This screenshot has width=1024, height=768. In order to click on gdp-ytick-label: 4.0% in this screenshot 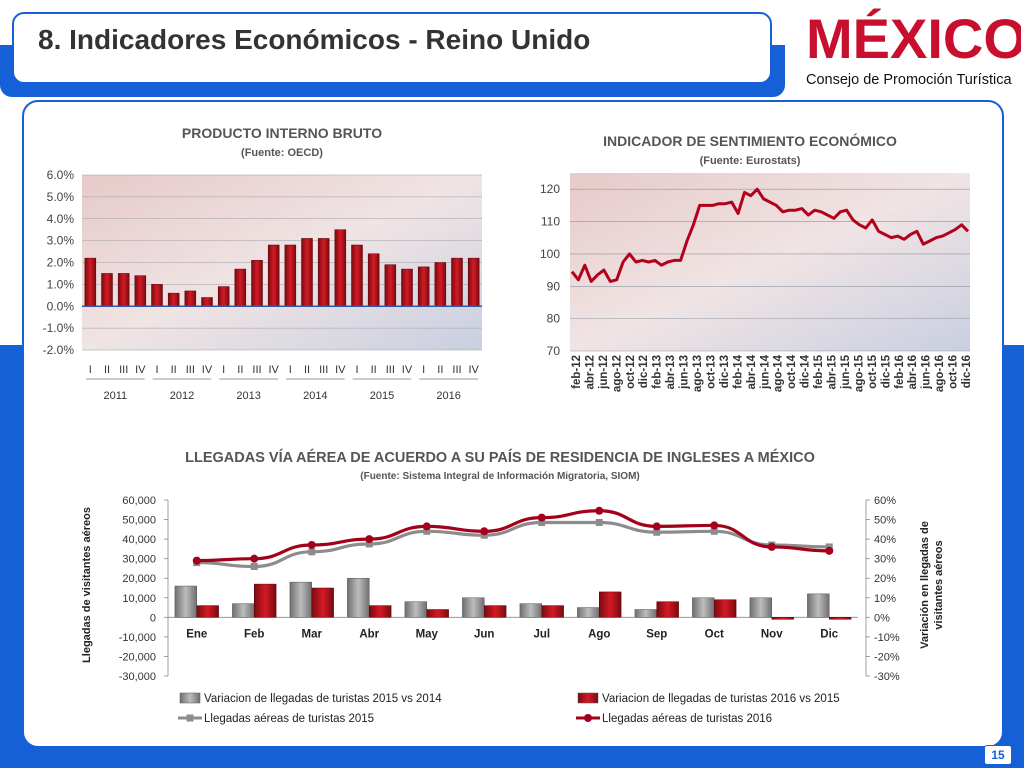, I will do `click(61, 219)`.